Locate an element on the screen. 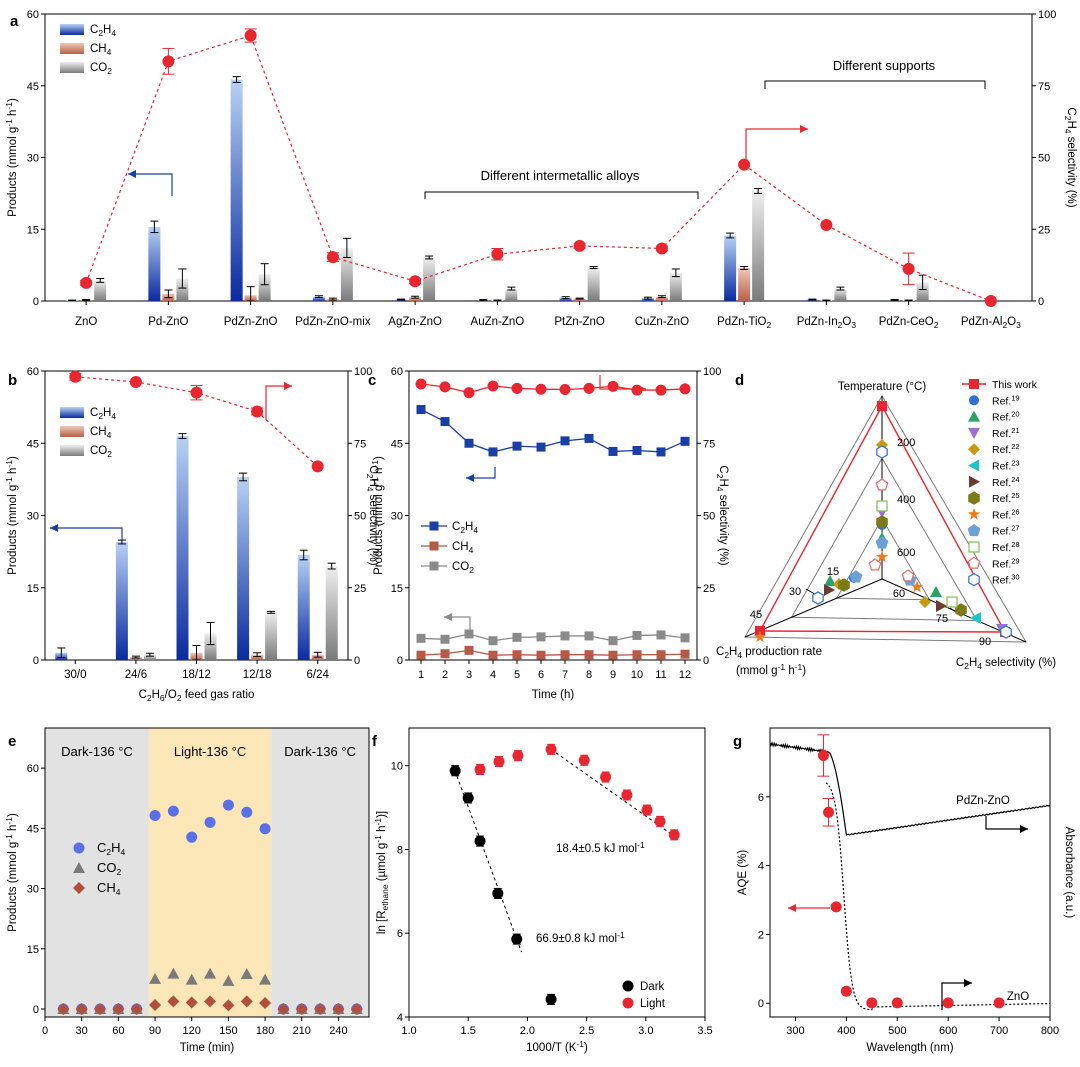 The image size is (1080, 1067). series-line is located at coordinates (553, 652).